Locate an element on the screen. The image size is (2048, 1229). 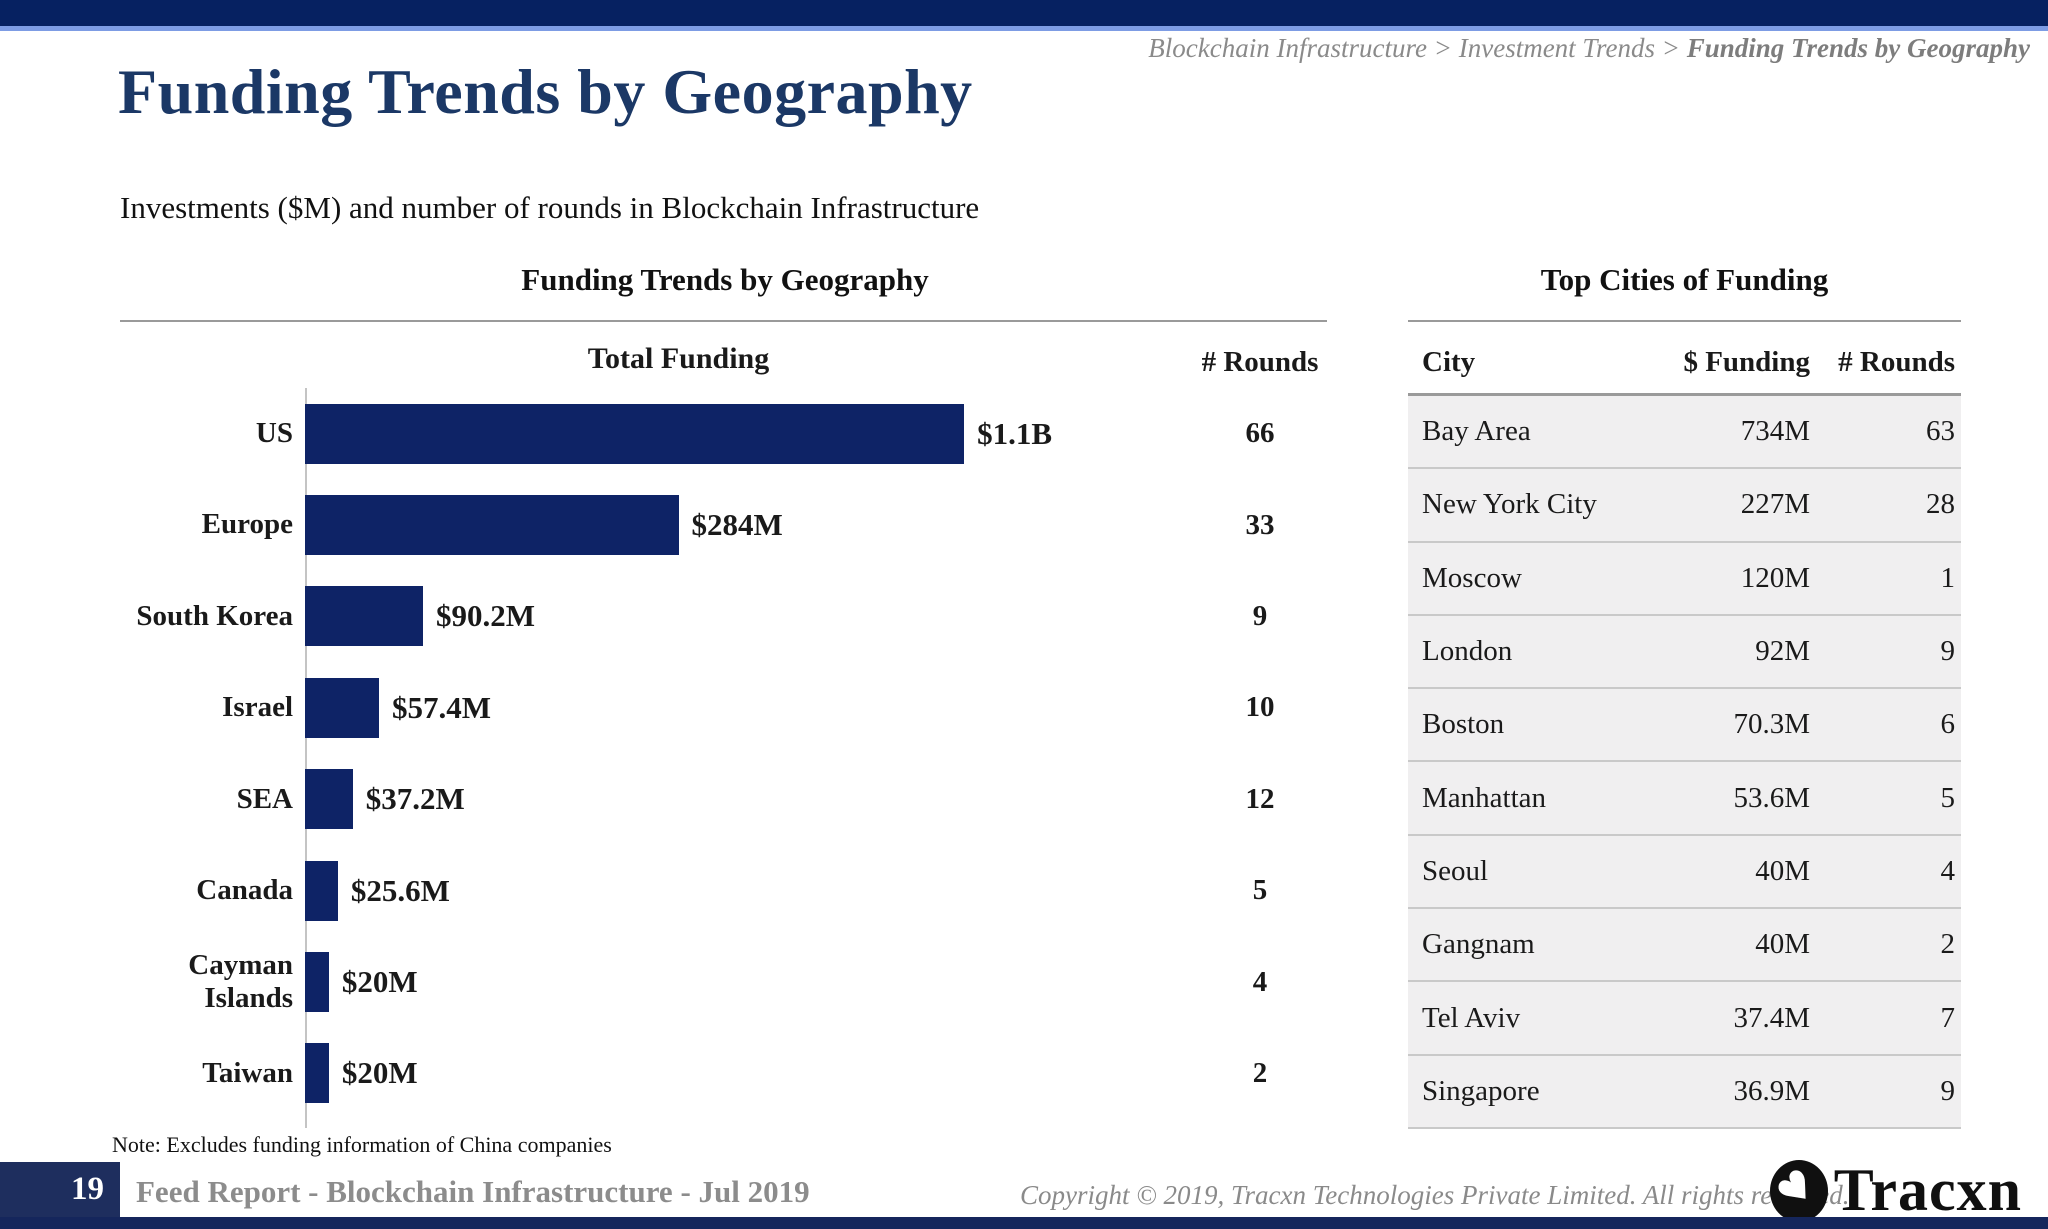
table-header-divider is located at coordinates (1684, 394).